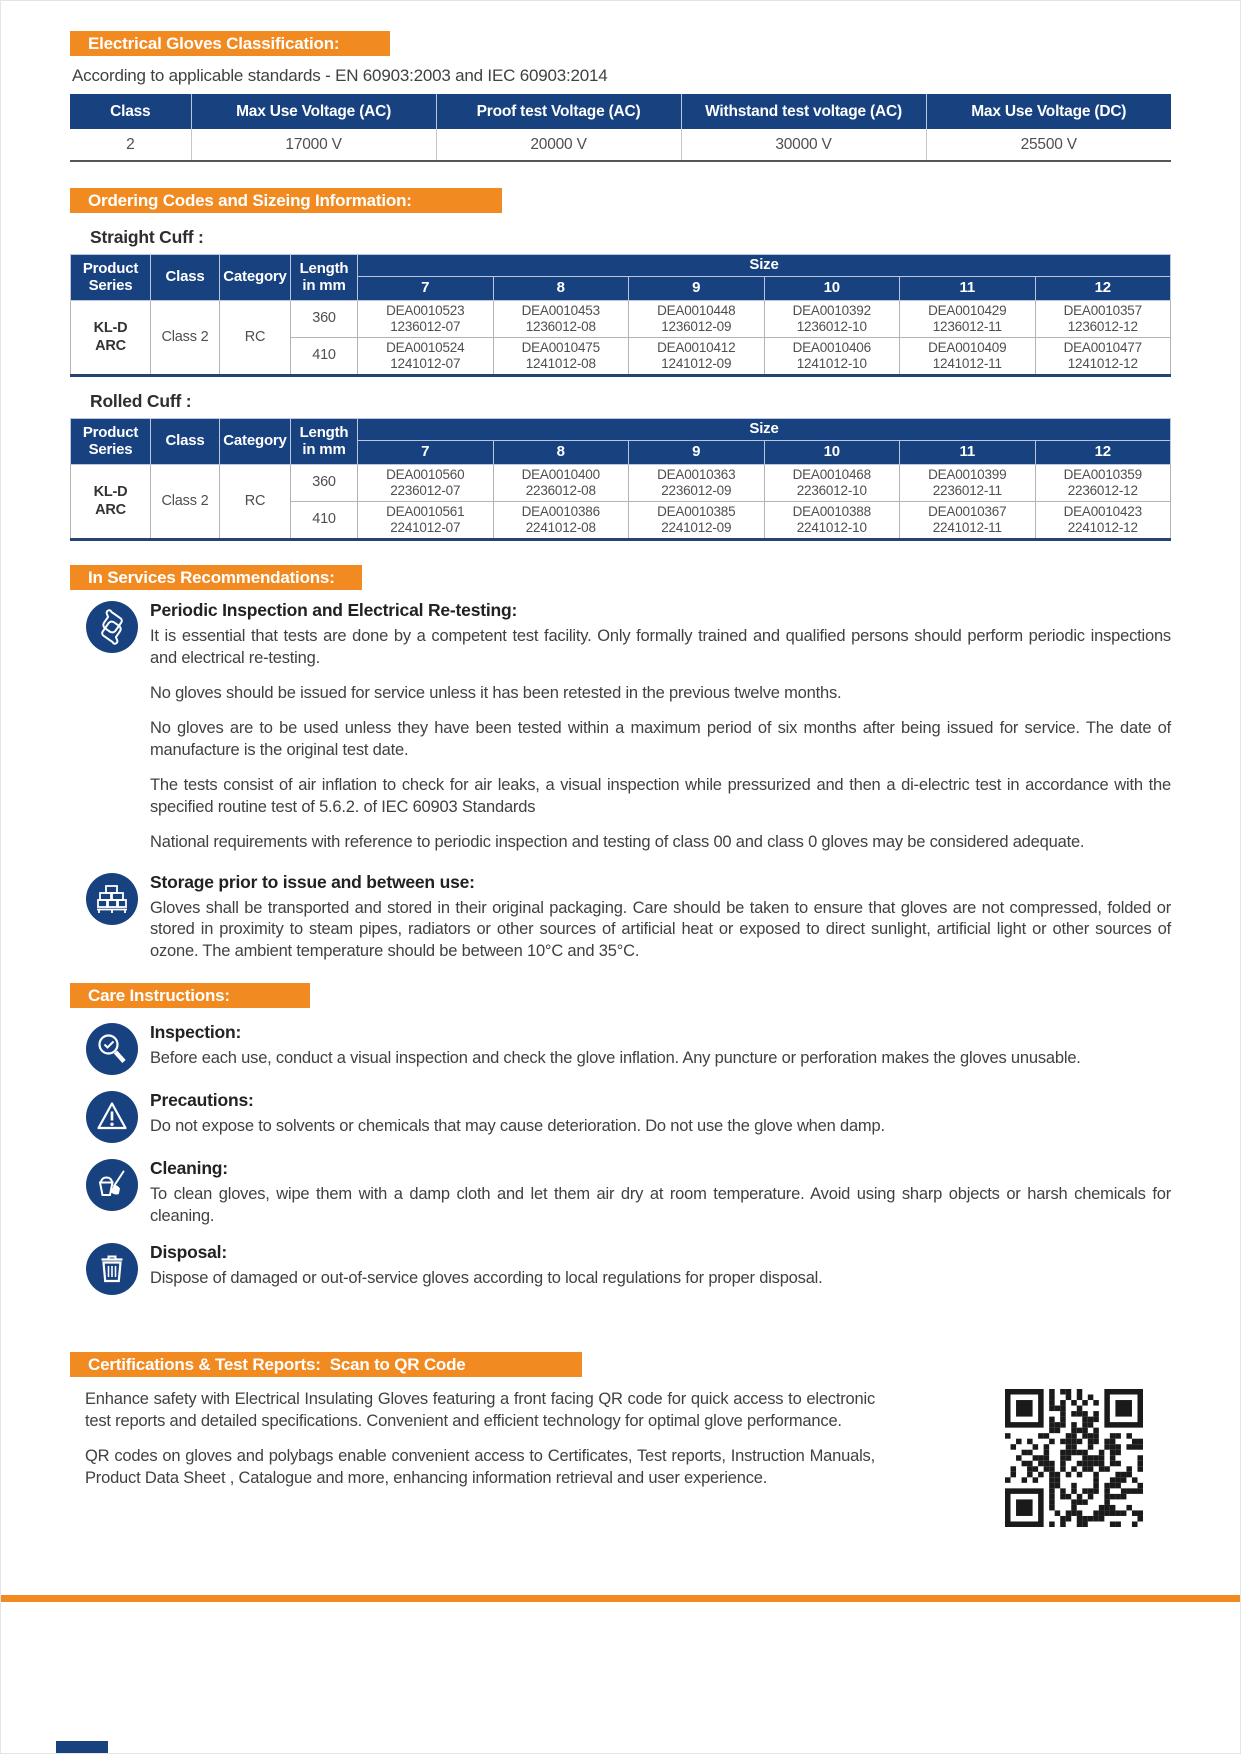 The width and height of the screenshot is (1241, 1754). What do you see at coordinates (1102, 520) in the screenshot?
I see `order-code-cell: DEA0010423 2241012-12` at bounding box center [1102, 520].